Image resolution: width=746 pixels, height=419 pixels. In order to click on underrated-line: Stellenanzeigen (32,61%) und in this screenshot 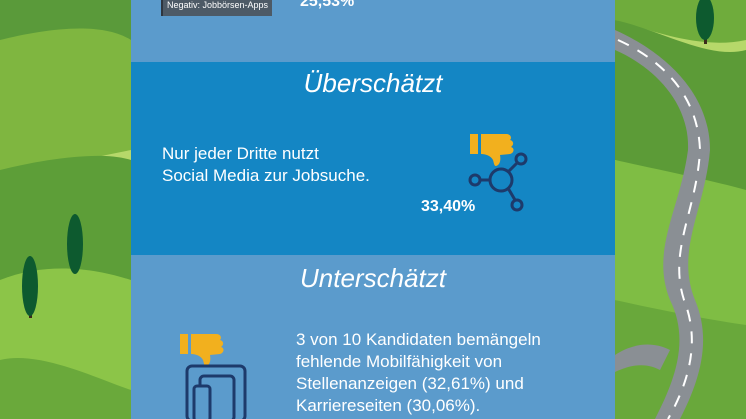, I will do `click(410, 383)`.